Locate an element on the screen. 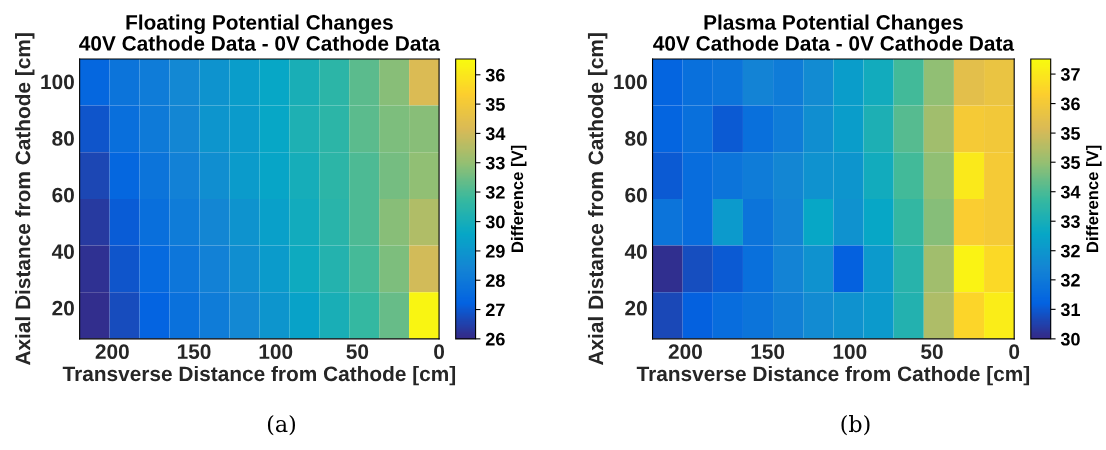  text: (a) is located at coordinates (281, 425).